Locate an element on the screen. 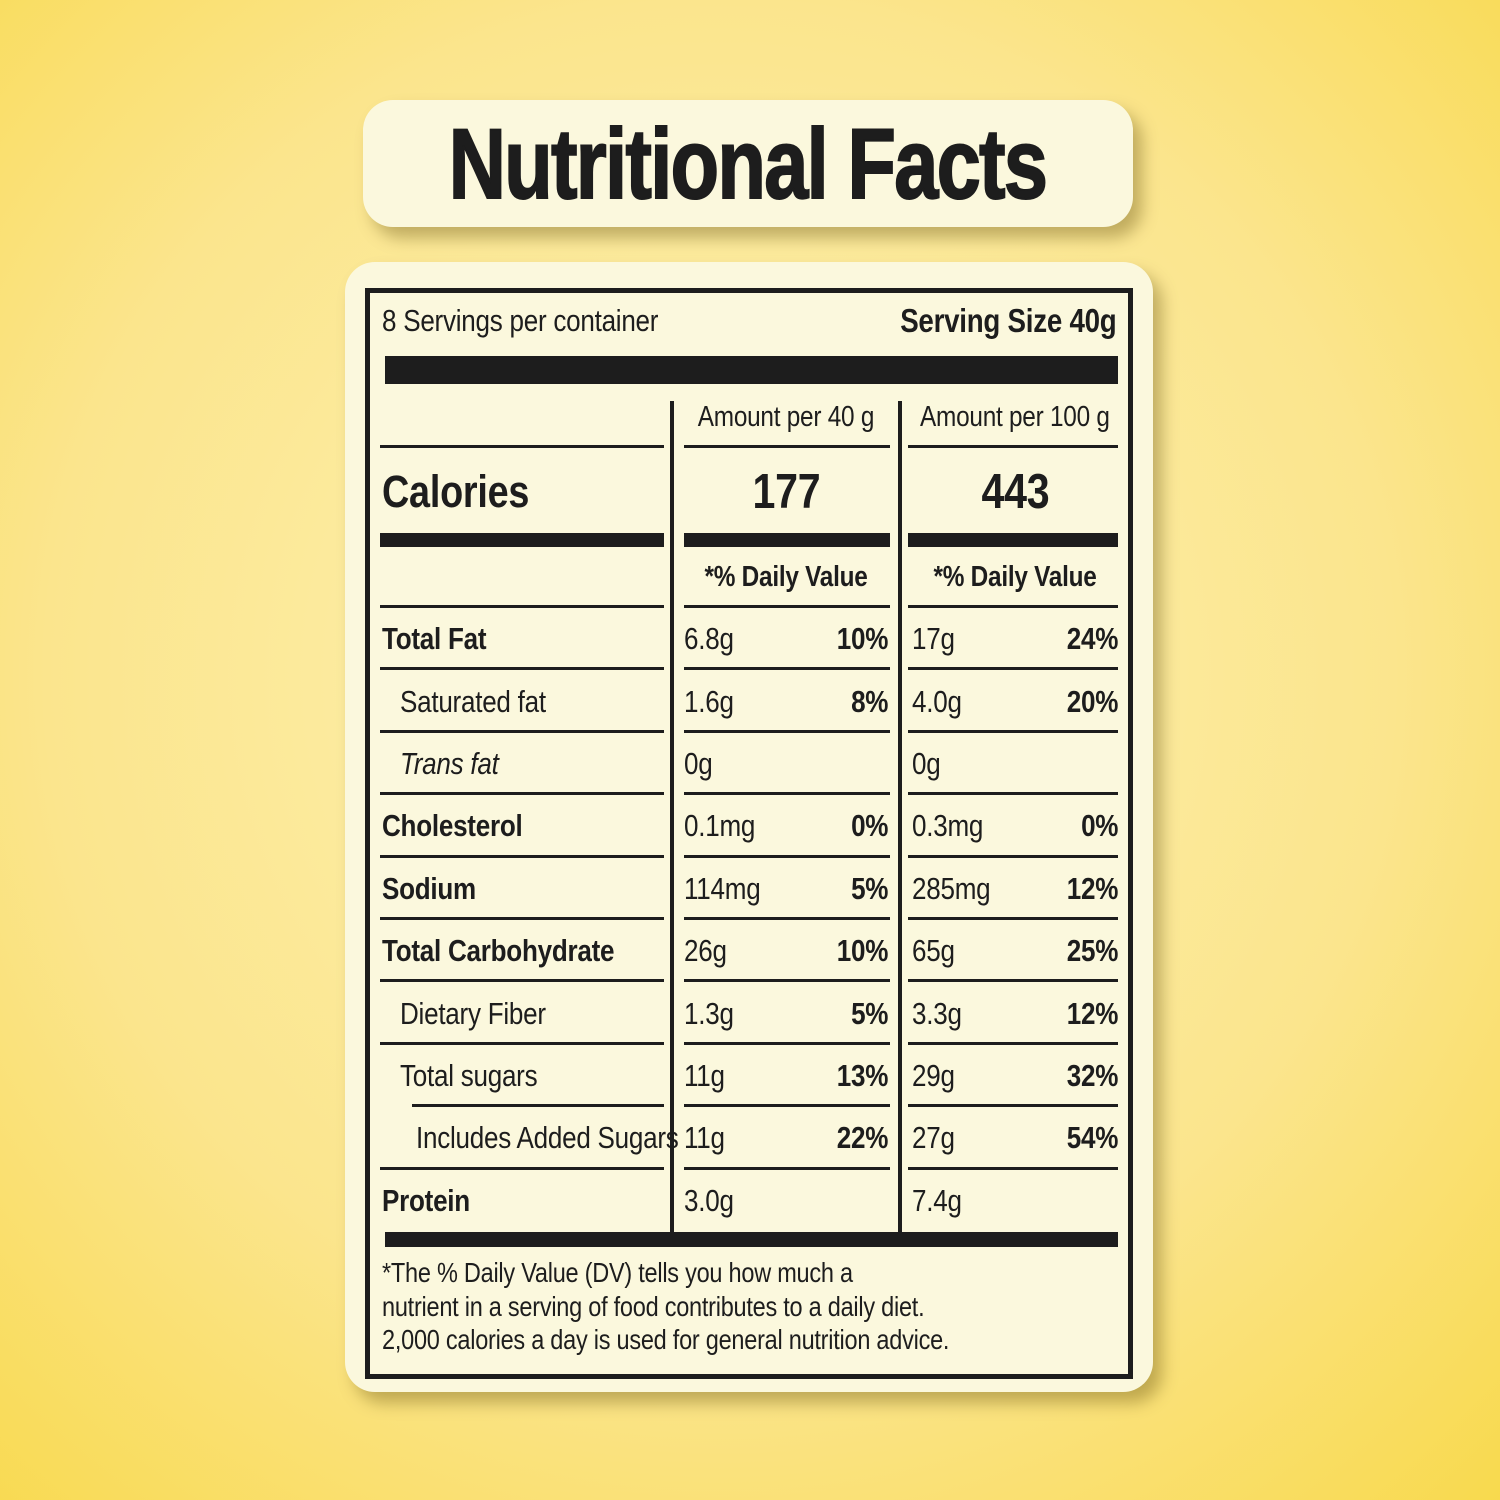 This screenshot has width=1500, height=1500. dv-40g: 22% is located at coordinates (862, 1138).